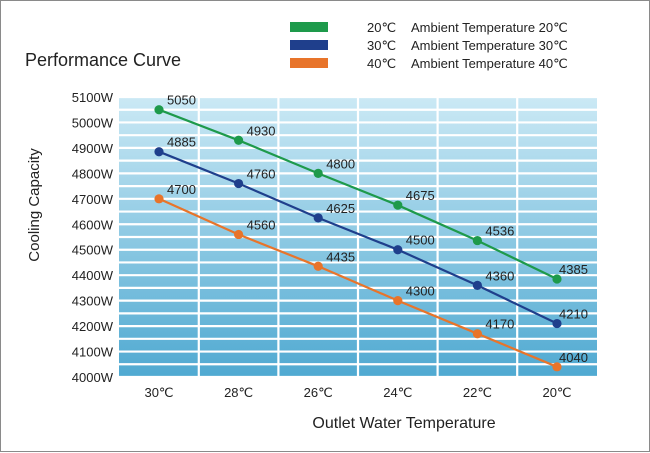 This screenshot has height=453, width=650. I want to click on y-tick-label: 4000W, so click(93, 377).